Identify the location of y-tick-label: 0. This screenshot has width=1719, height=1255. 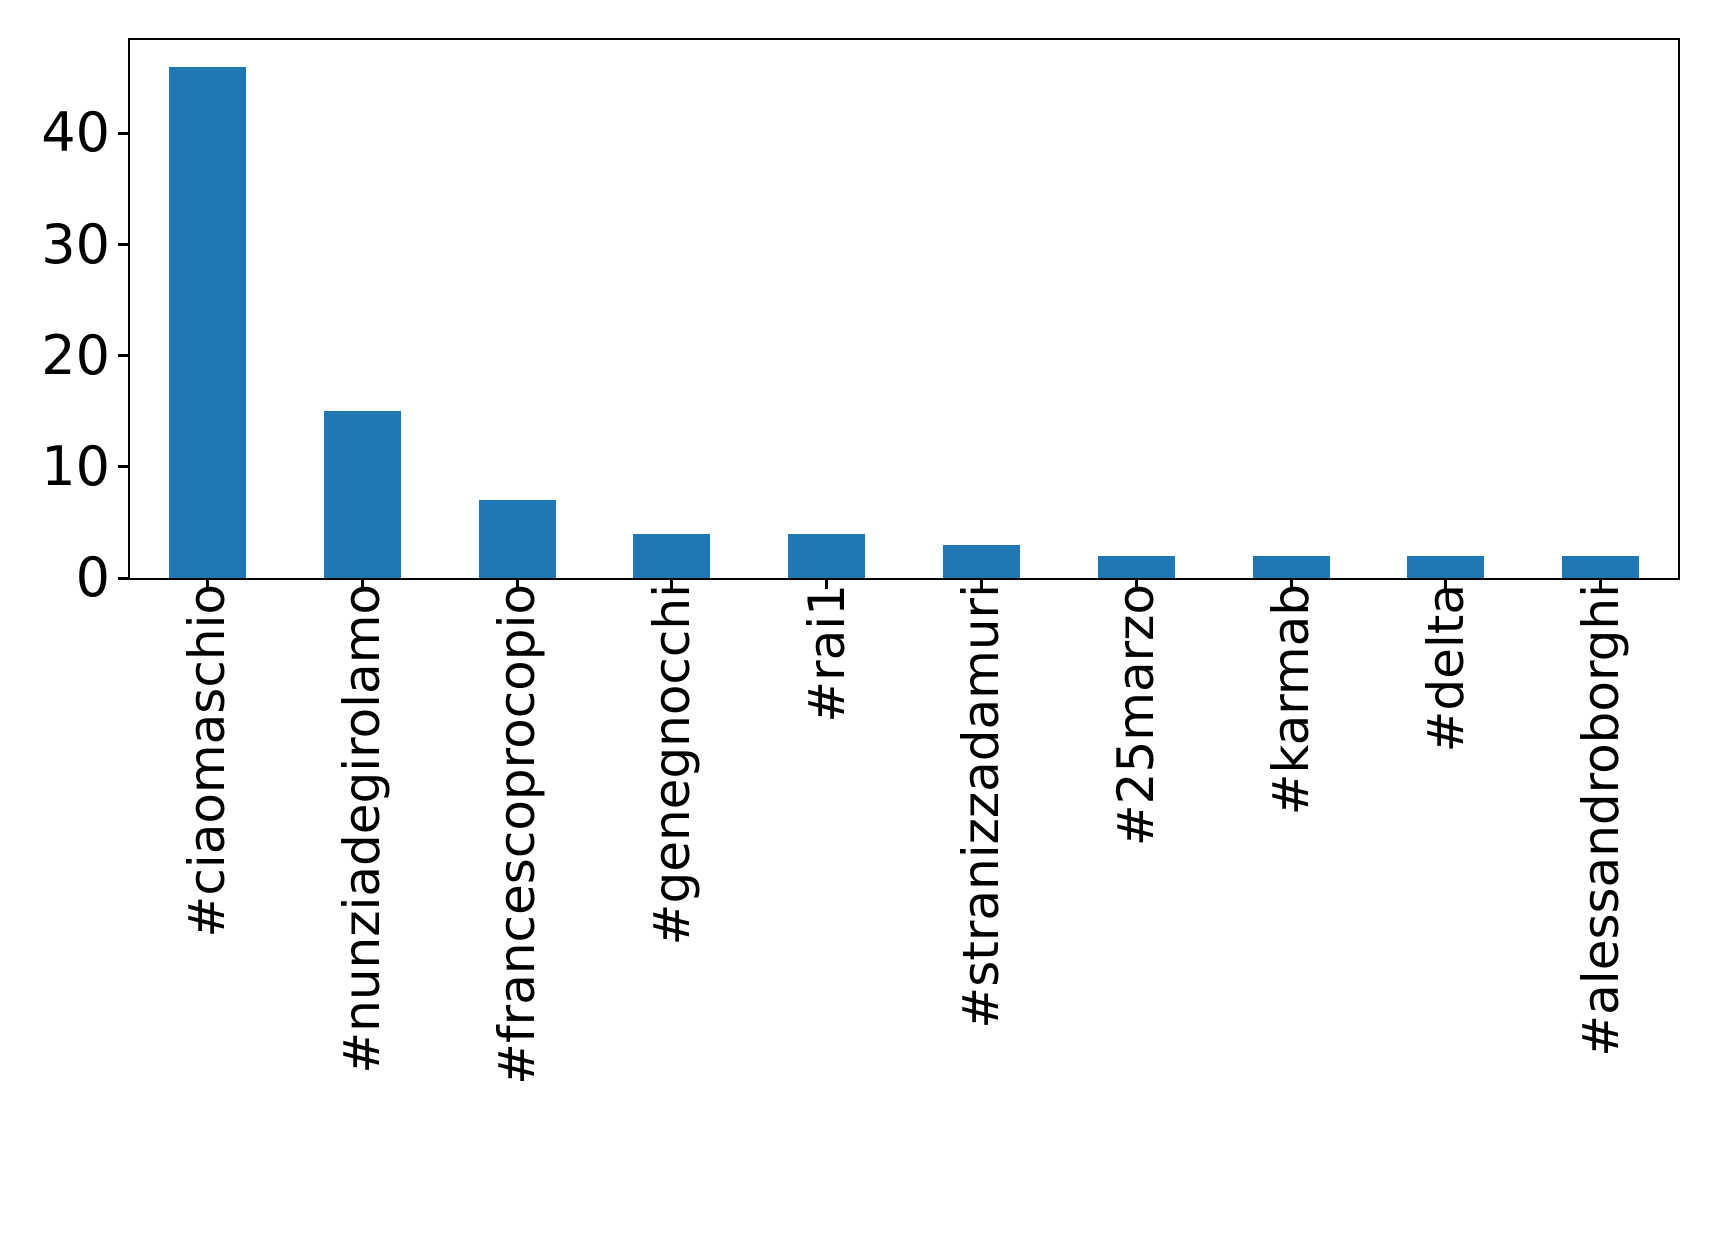
(92, 577).